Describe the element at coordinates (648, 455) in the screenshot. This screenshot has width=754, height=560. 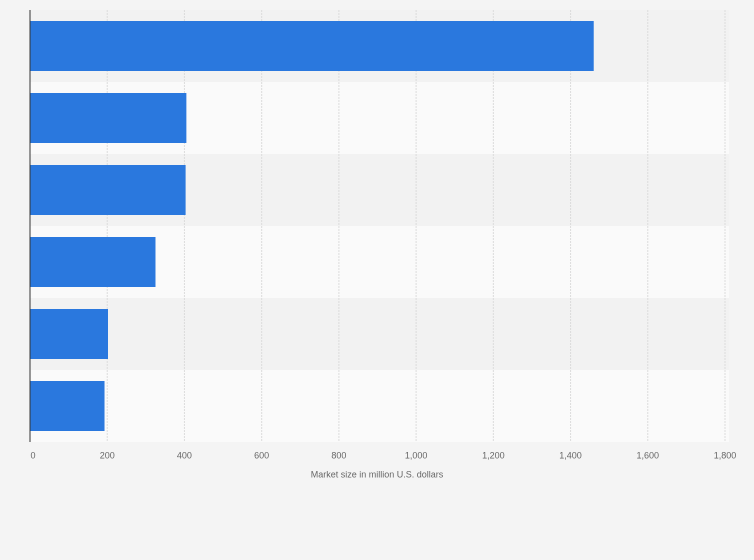
I see `x-tick-label: 1,600` at that location.